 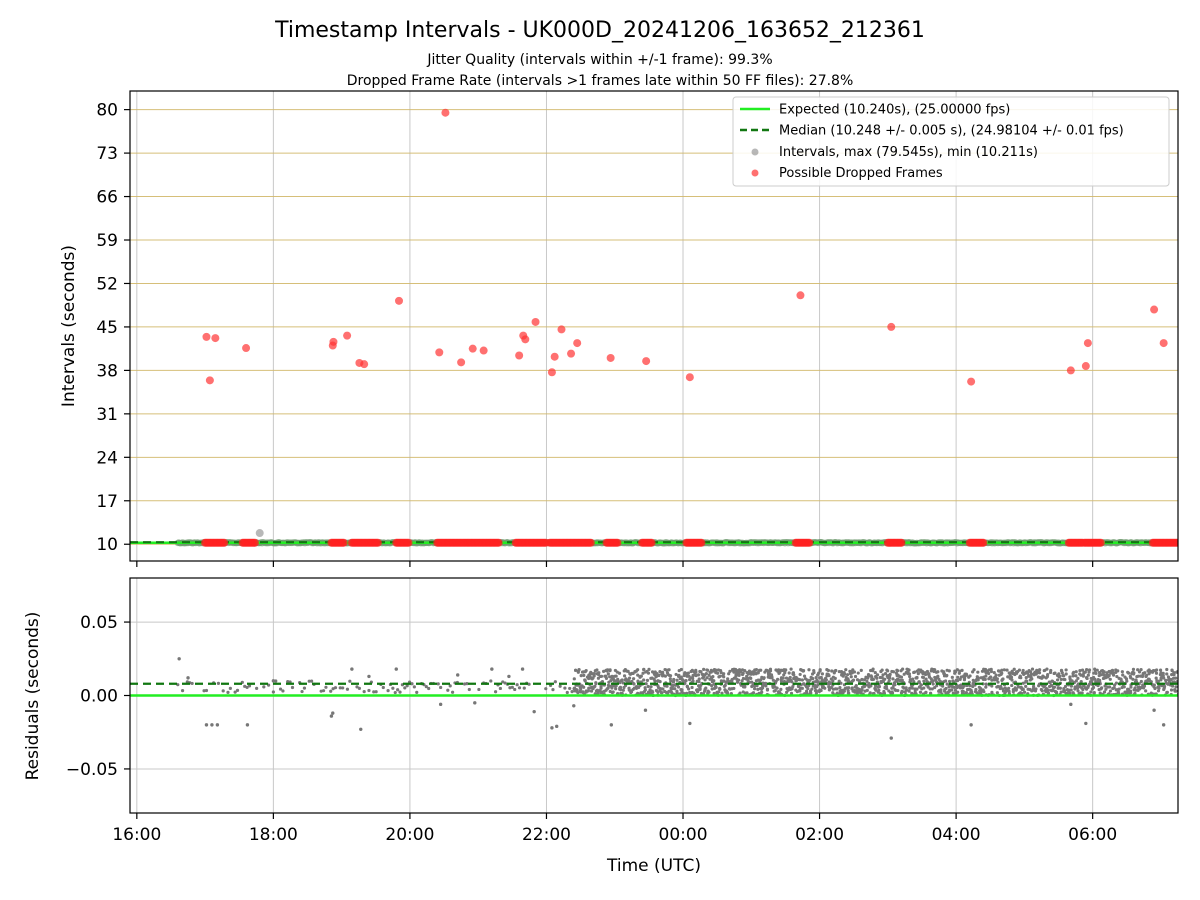 What do you see at coordinates (273, 835) in the screenshot?
I see `x-tick-label: 18:00` at bounding box center [273, 835].